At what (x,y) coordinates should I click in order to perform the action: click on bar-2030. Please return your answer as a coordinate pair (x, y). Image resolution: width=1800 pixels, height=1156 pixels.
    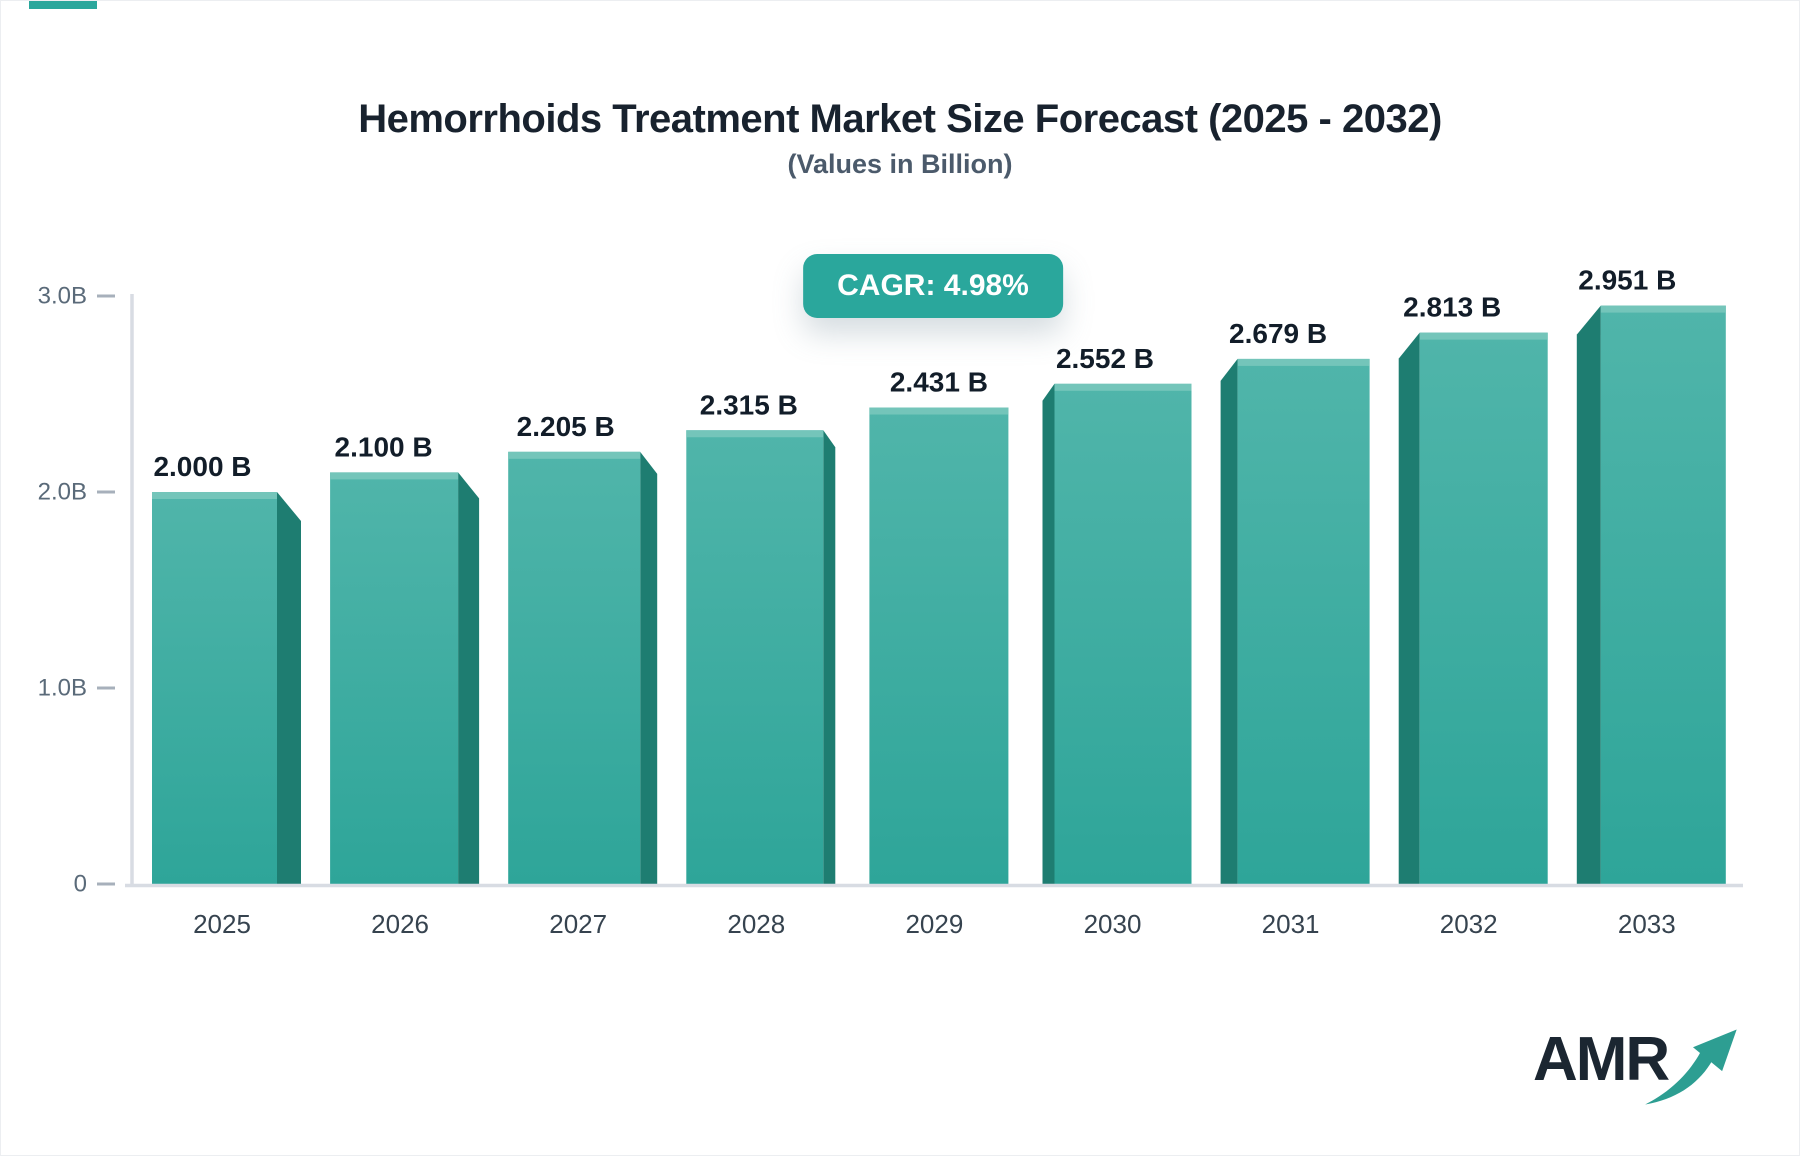
    Looking at the image, I should click on (1123, 633).